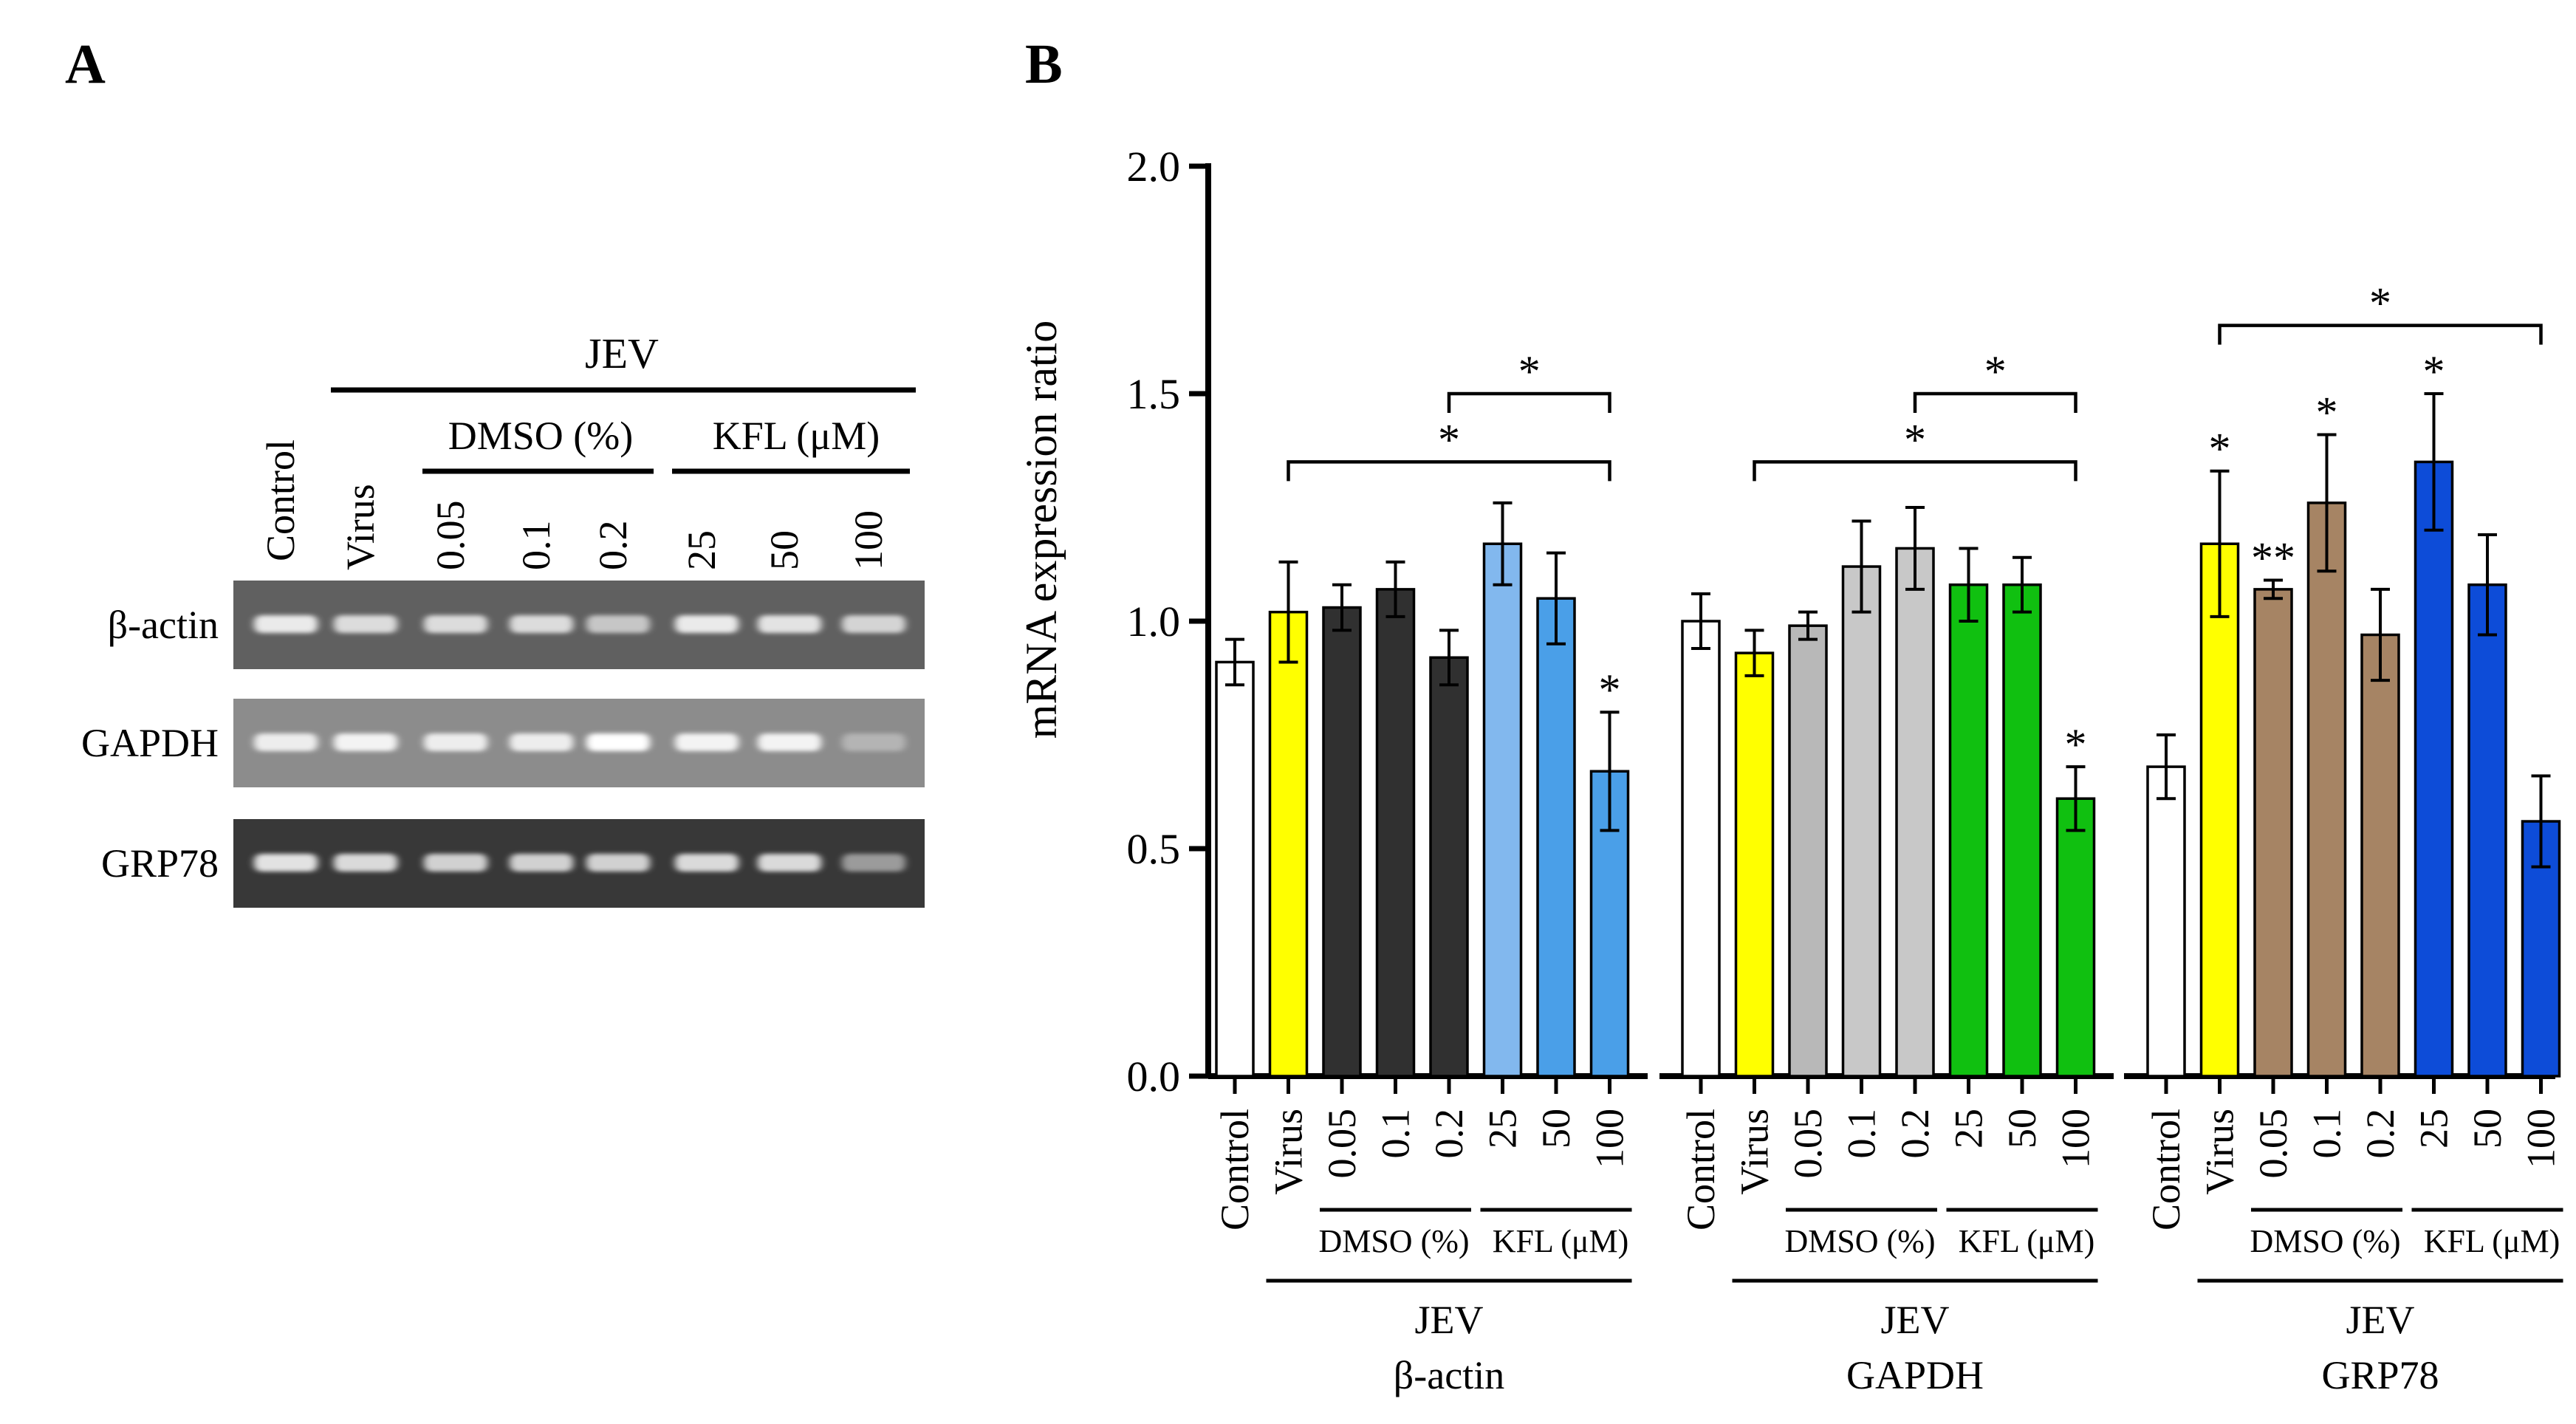 Image resolution: width=2576 pixels, height=1424 pixels. What do you see at coordinates (796, 436) in the screenshot?
I see `gel-kfl-label: KFL (μM)` at bounding box center [796, 436].